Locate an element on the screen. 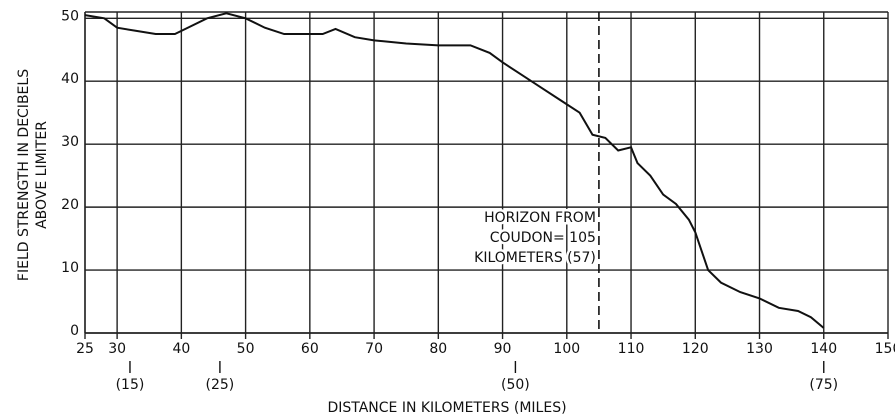 Image resolution: width=895 pixels, height=418 pixels. x-tick-label: 90 is located at coordinates (503, 349).